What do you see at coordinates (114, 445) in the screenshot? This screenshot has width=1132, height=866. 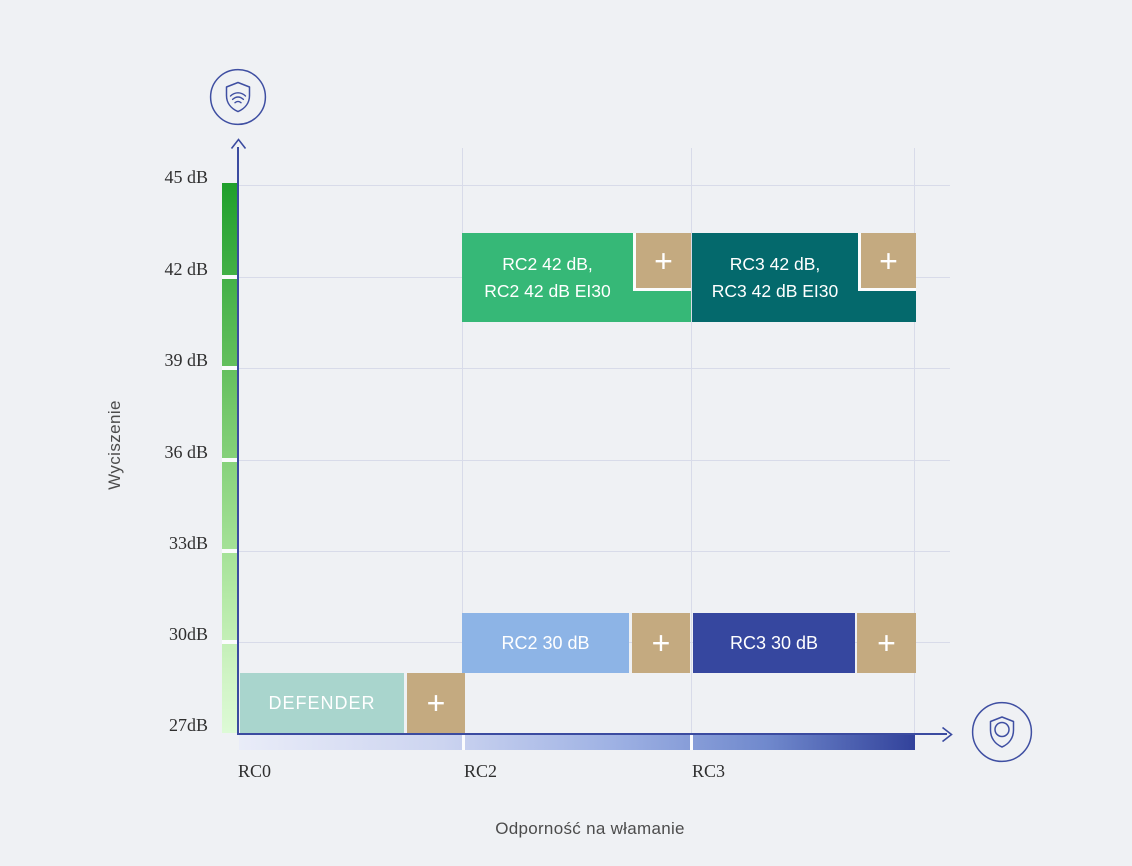 I see `y-axis-title: Wyciszenie` at bounding box center [114, 445].